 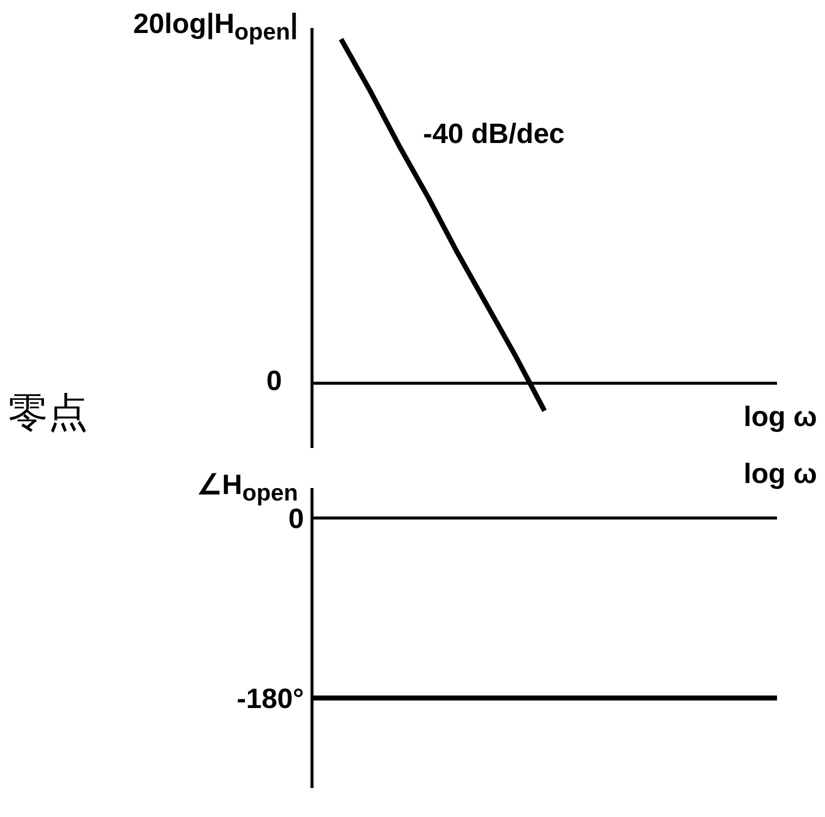 What do you see at coordinates (247, 487) in the screenshot?
I see `y-axis-title: ∠H$_{open}$` at bounding box center [247, 487].